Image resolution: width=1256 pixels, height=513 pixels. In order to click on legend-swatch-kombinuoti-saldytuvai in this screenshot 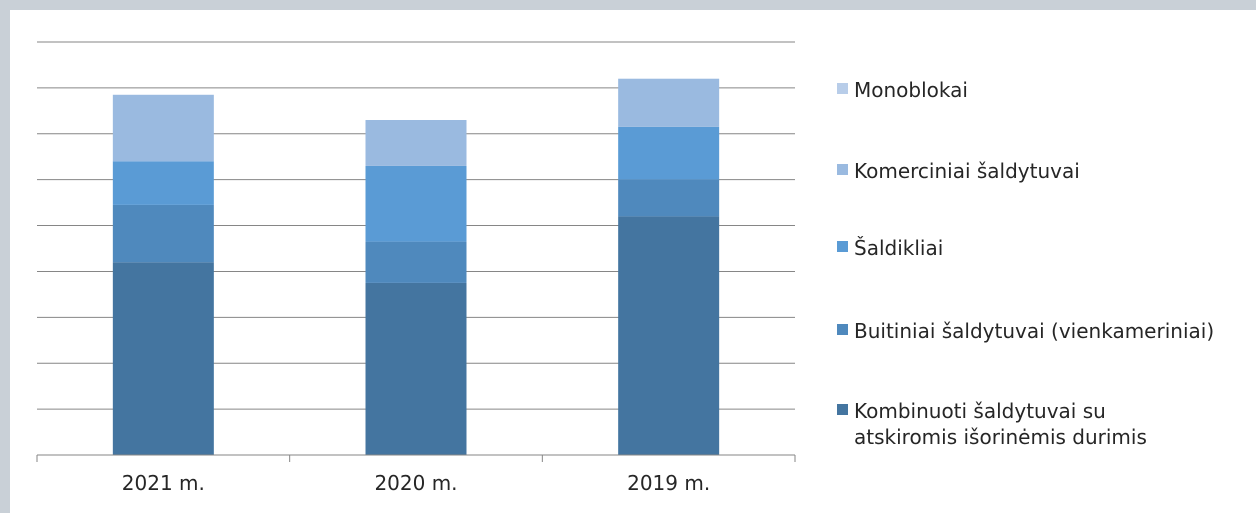, I will do `click(842, 409)`.